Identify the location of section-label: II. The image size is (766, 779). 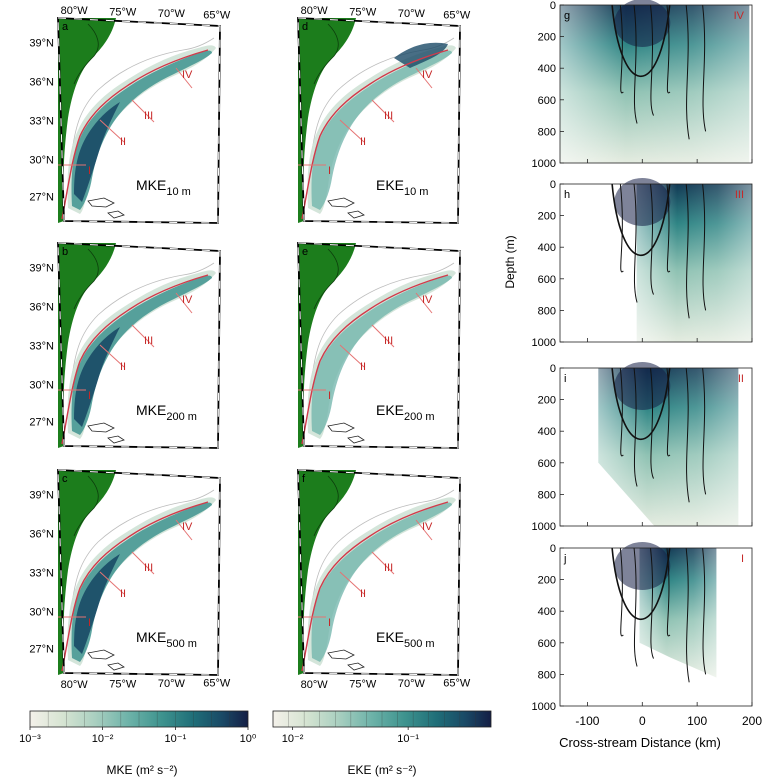
(741, 379).